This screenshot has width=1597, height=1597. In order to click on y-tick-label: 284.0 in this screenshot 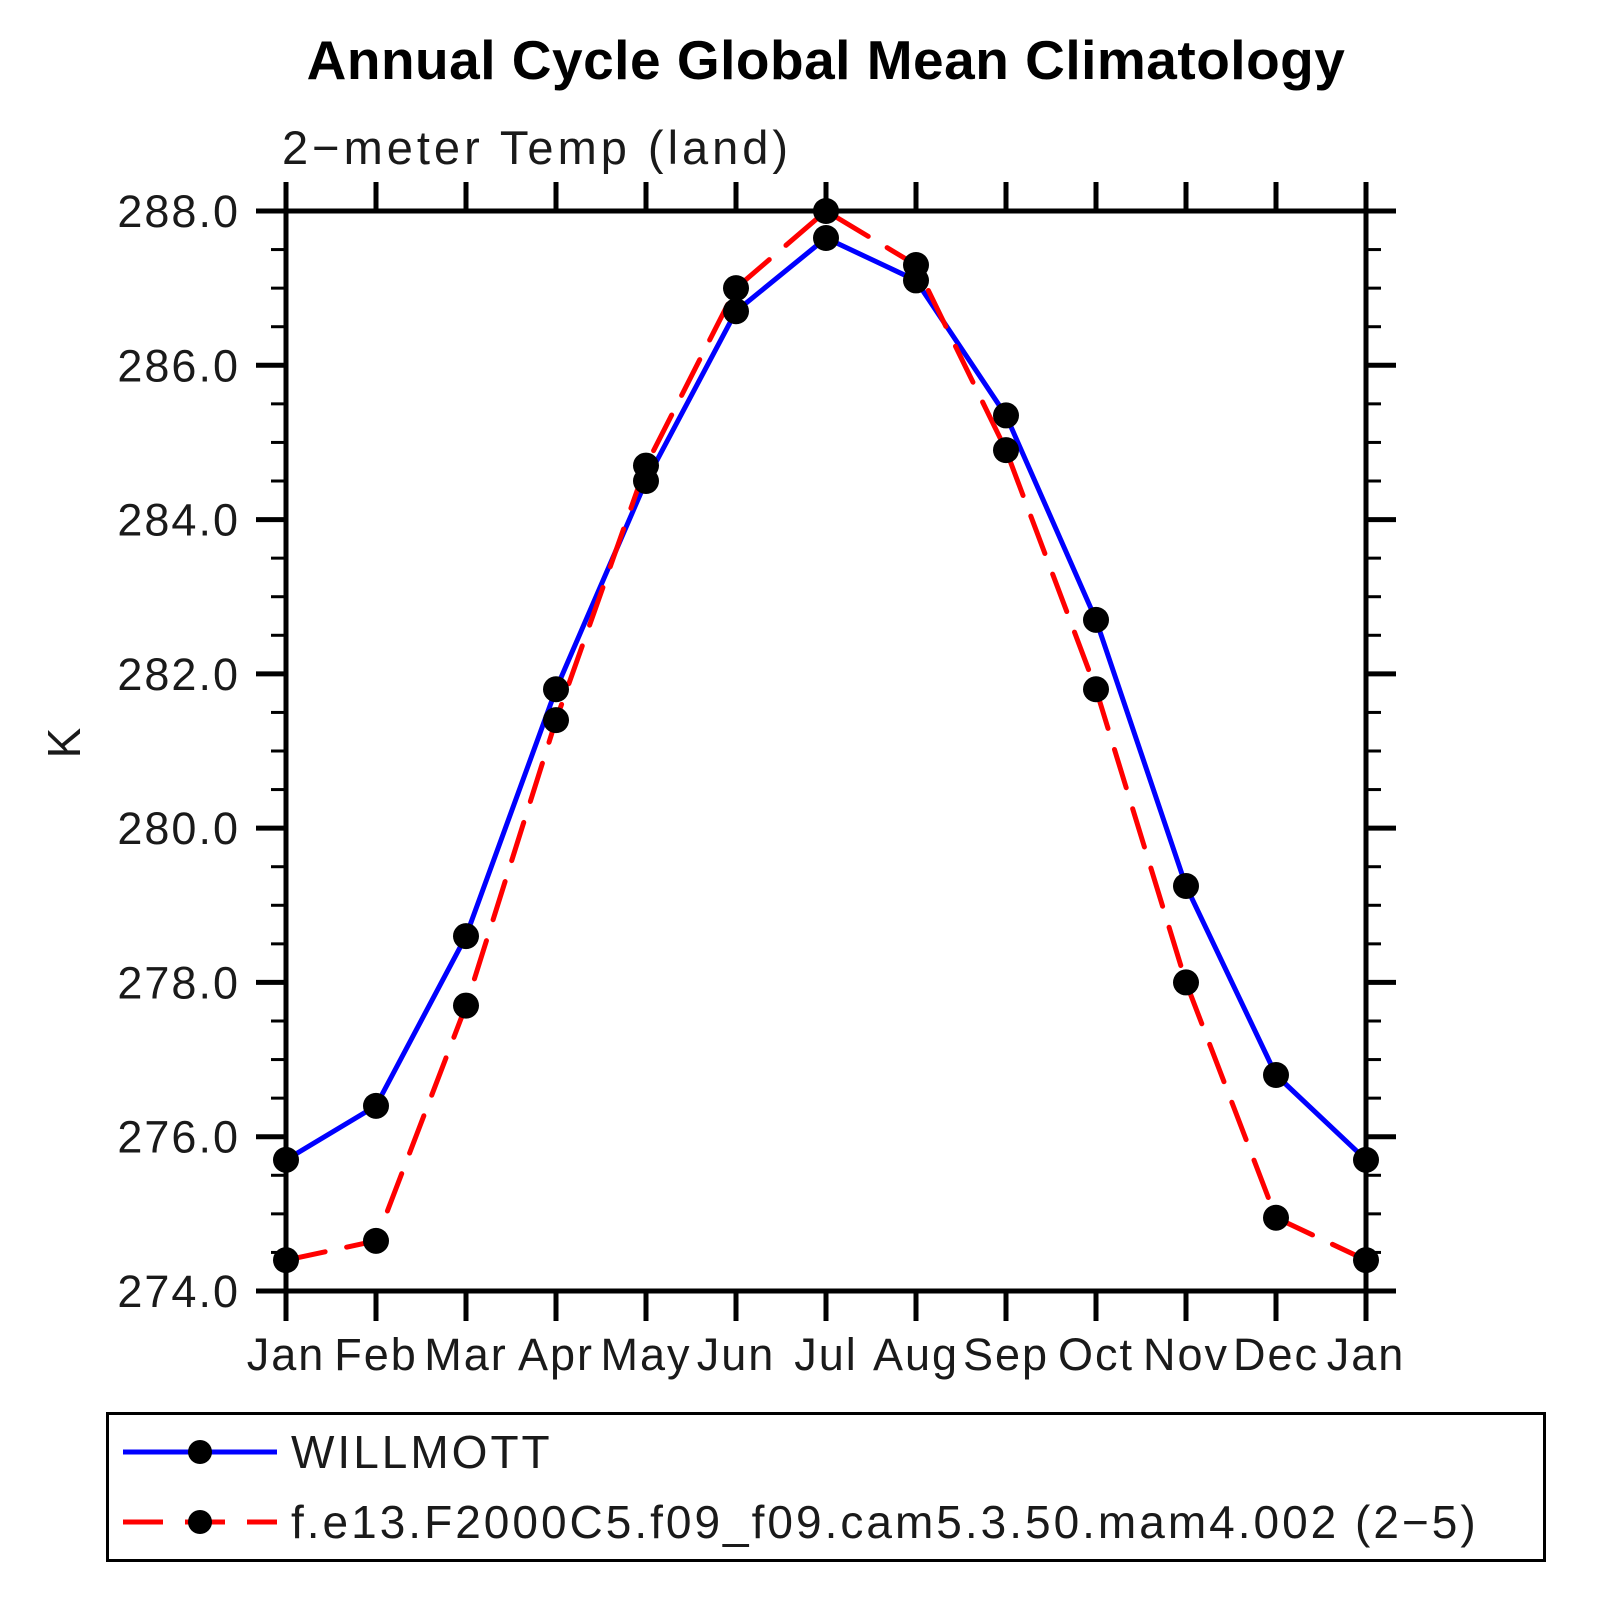, I will do `click(178, 520)`.